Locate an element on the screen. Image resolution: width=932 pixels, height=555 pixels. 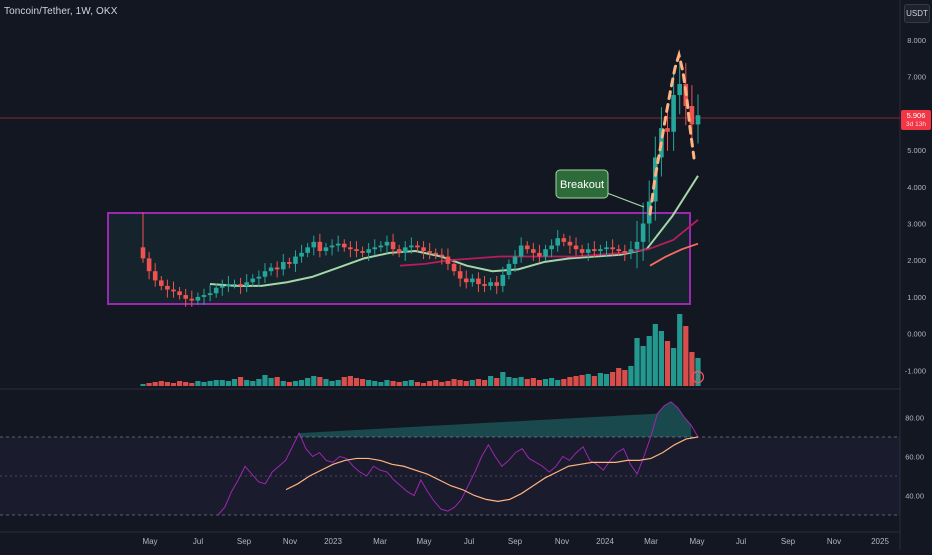
rsi-axis: 80.00 60.00 40.00 is located at coordinates (914, 457).